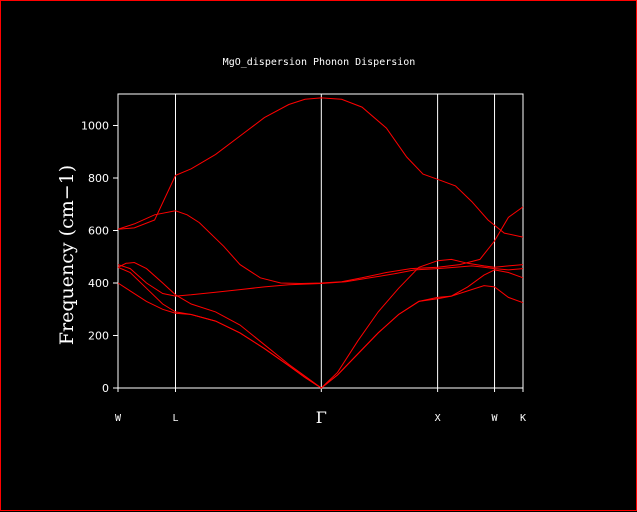  What do you see at coordinates (523, 418) in the screenshot?
I see `x-tick-label-kpoint: K` at bounding box center [523, 418].